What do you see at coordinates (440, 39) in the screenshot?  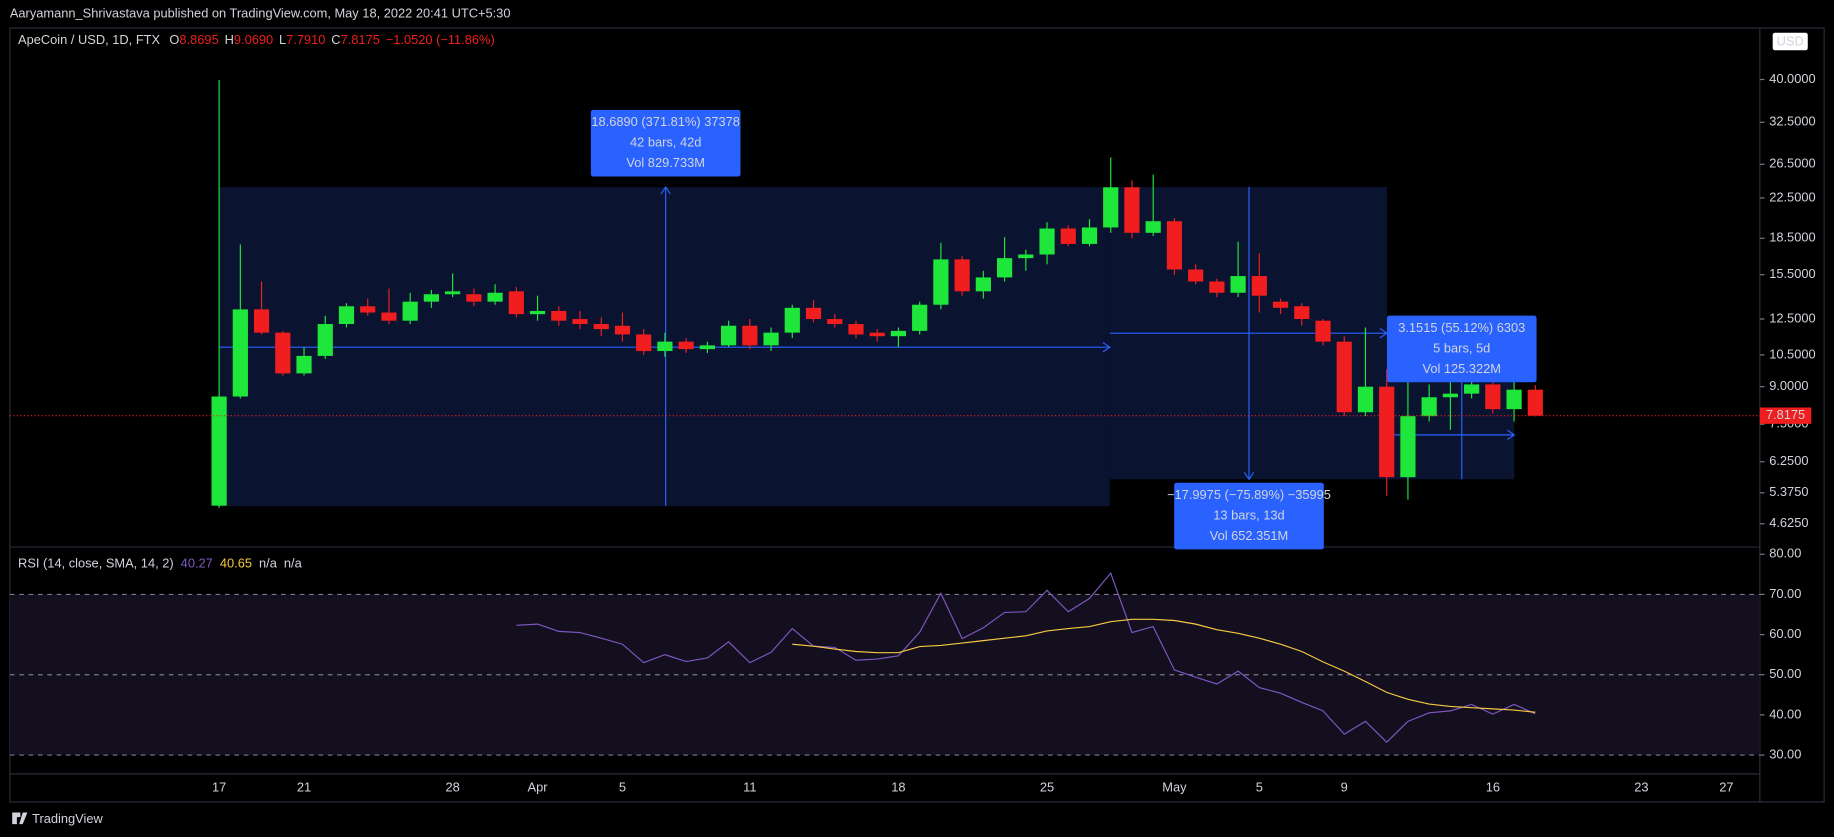 I see `status-value: −1.0520 (−11.86%)` at bounding box center [440, 39].